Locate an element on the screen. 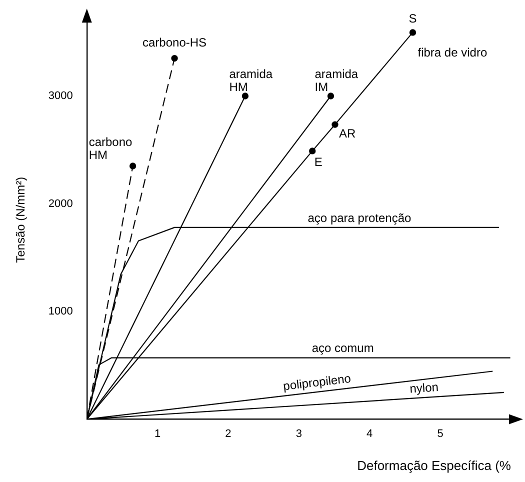 Image resolution: width=525 pixels, height=482 pixels. y-tick-label: 2000 is located at coordinates (60, 204).